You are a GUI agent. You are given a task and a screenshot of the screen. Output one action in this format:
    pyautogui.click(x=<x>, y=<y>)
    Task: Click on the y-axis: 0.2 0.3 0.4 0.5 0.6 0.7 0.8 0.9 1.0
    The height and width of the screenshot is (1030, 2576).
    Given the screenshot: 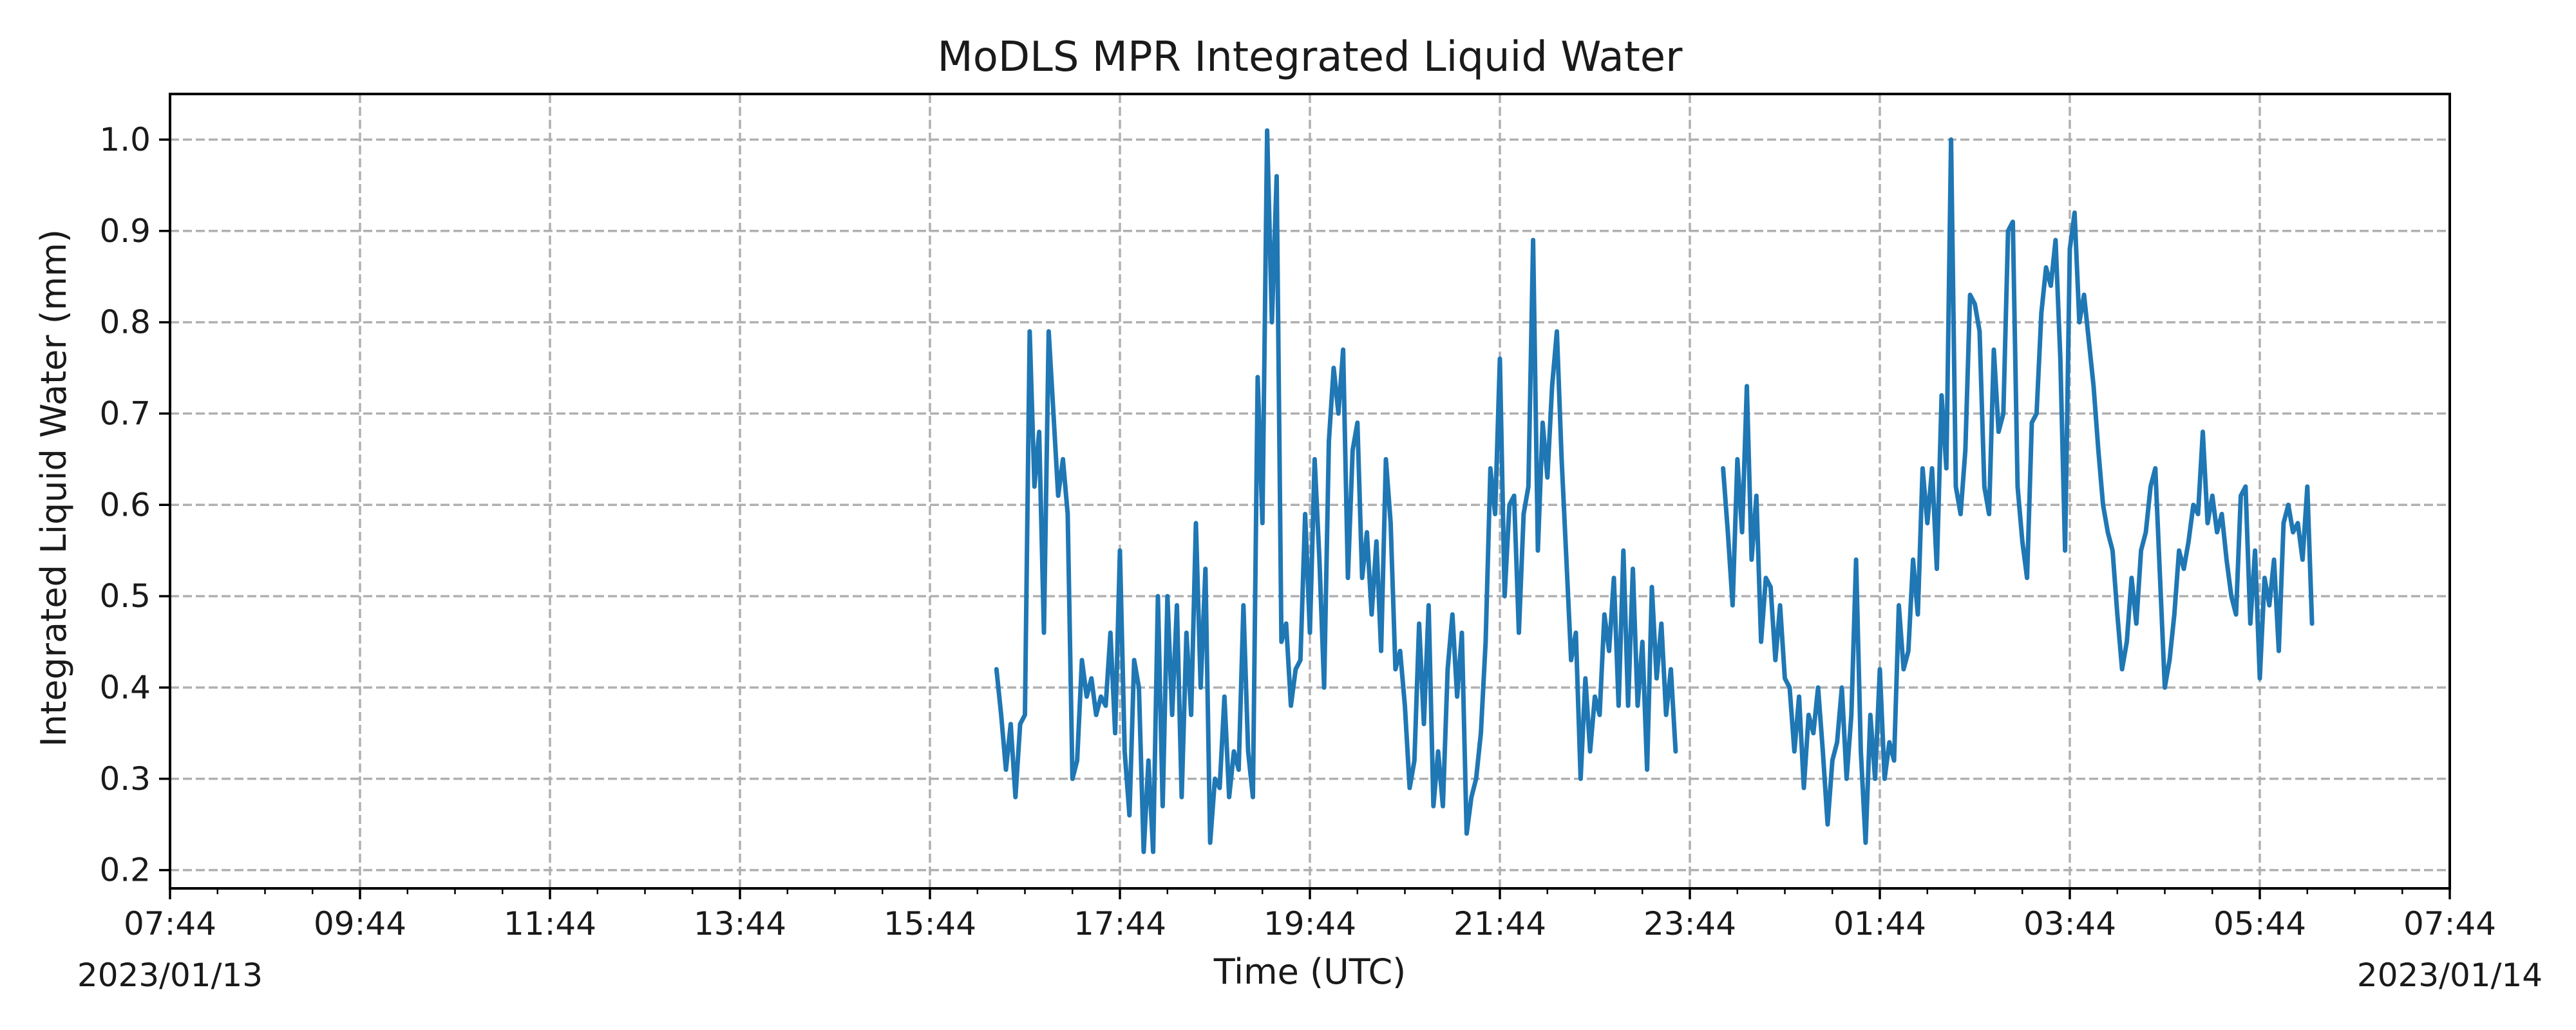 What is the action you would take?
    pyautogui.click(x=135, y=505)
    